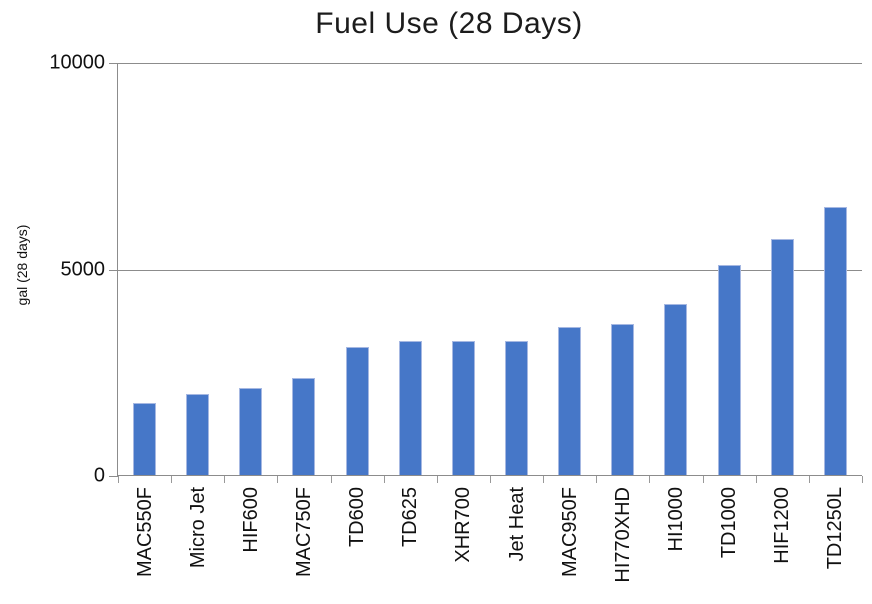 This screenshot has height=604, width=872. I want to click on bar-MAC750F, so click(304, 427).